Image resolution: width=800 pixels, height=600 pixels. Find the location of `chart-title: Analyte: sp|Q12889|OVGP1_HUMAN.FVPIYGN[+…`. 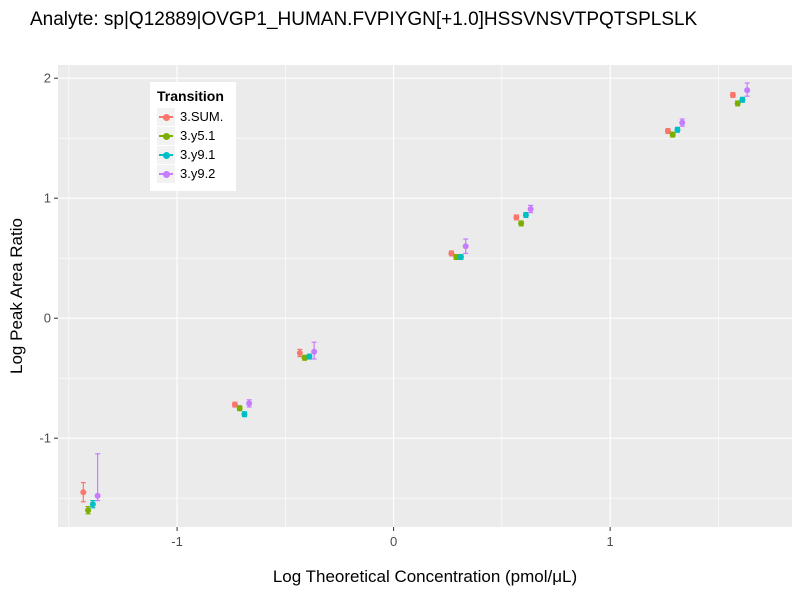

chart-title: Analyte: sp|Q12889|OVGP1_HUMAN.FVPIYGN[+… is located at coordinates (364, 19).